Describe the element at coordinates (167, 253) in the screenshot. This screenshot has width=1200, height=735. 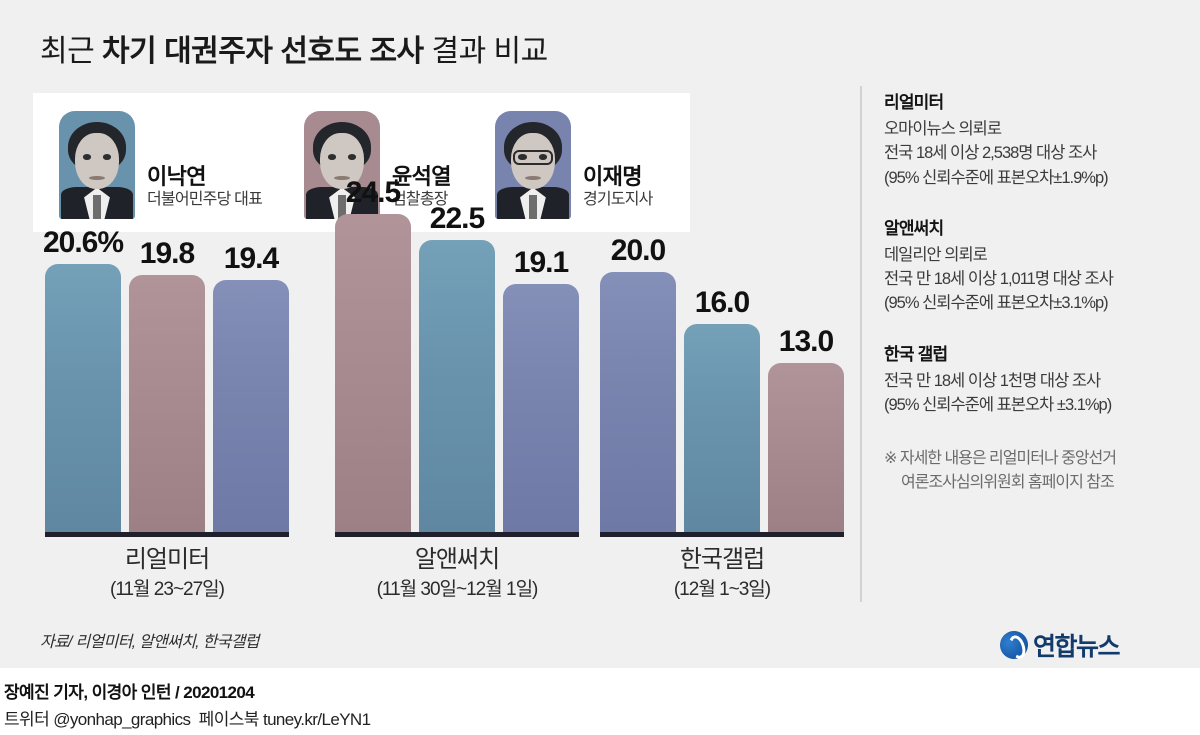
I see `bar-value-label: 19.8` at that location.